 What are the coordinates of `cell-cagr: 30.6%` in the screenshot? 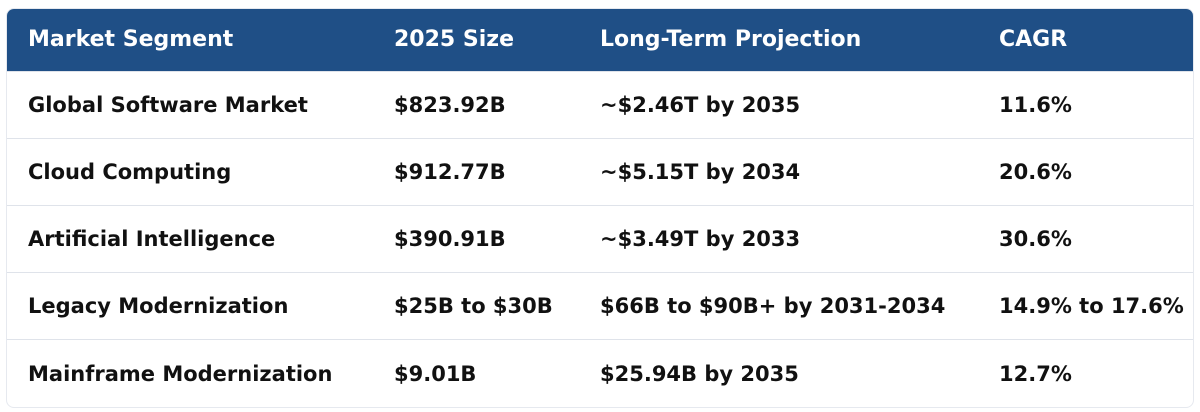 It's located at (1035, 238).